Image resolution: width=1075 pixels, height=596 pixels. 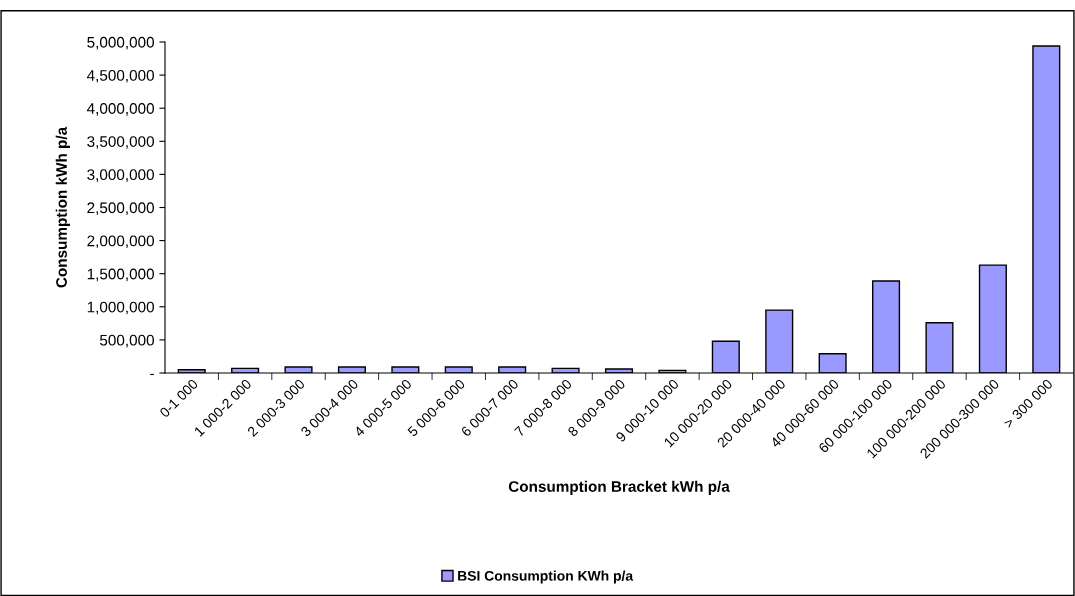 I want to click on legend-label: BSI Consumption KWh p/a, so click(x=546, y=577).